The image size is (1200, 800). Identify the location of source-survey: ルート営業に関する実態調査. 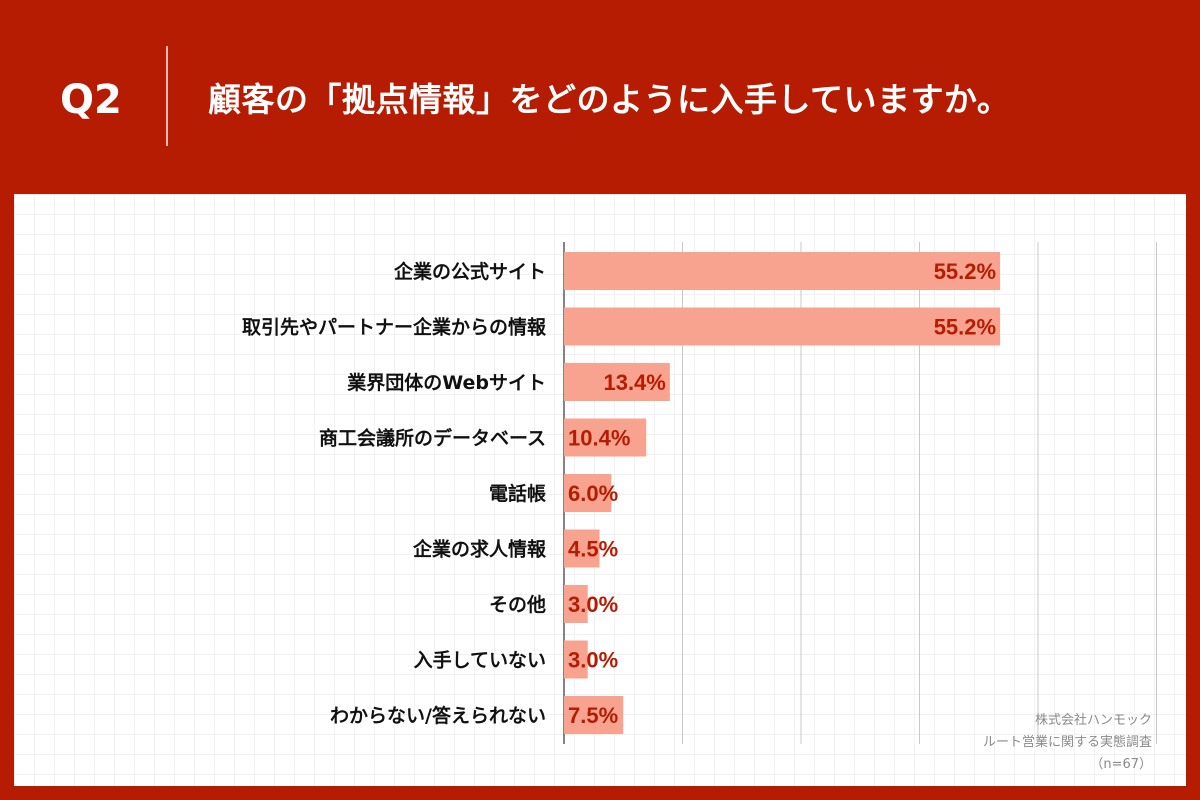
(1067, 742).